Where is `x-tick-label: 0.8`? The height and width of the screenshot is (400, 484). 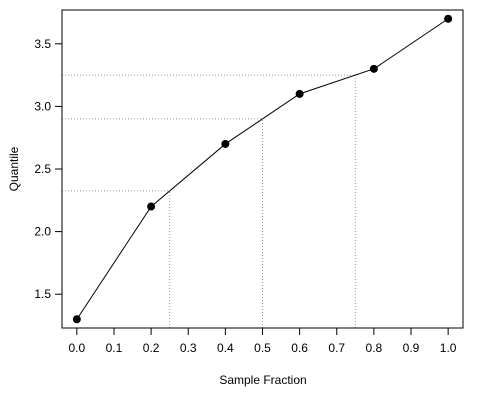
x-tick-label: 0.8 is located at coordinates (374, 348).